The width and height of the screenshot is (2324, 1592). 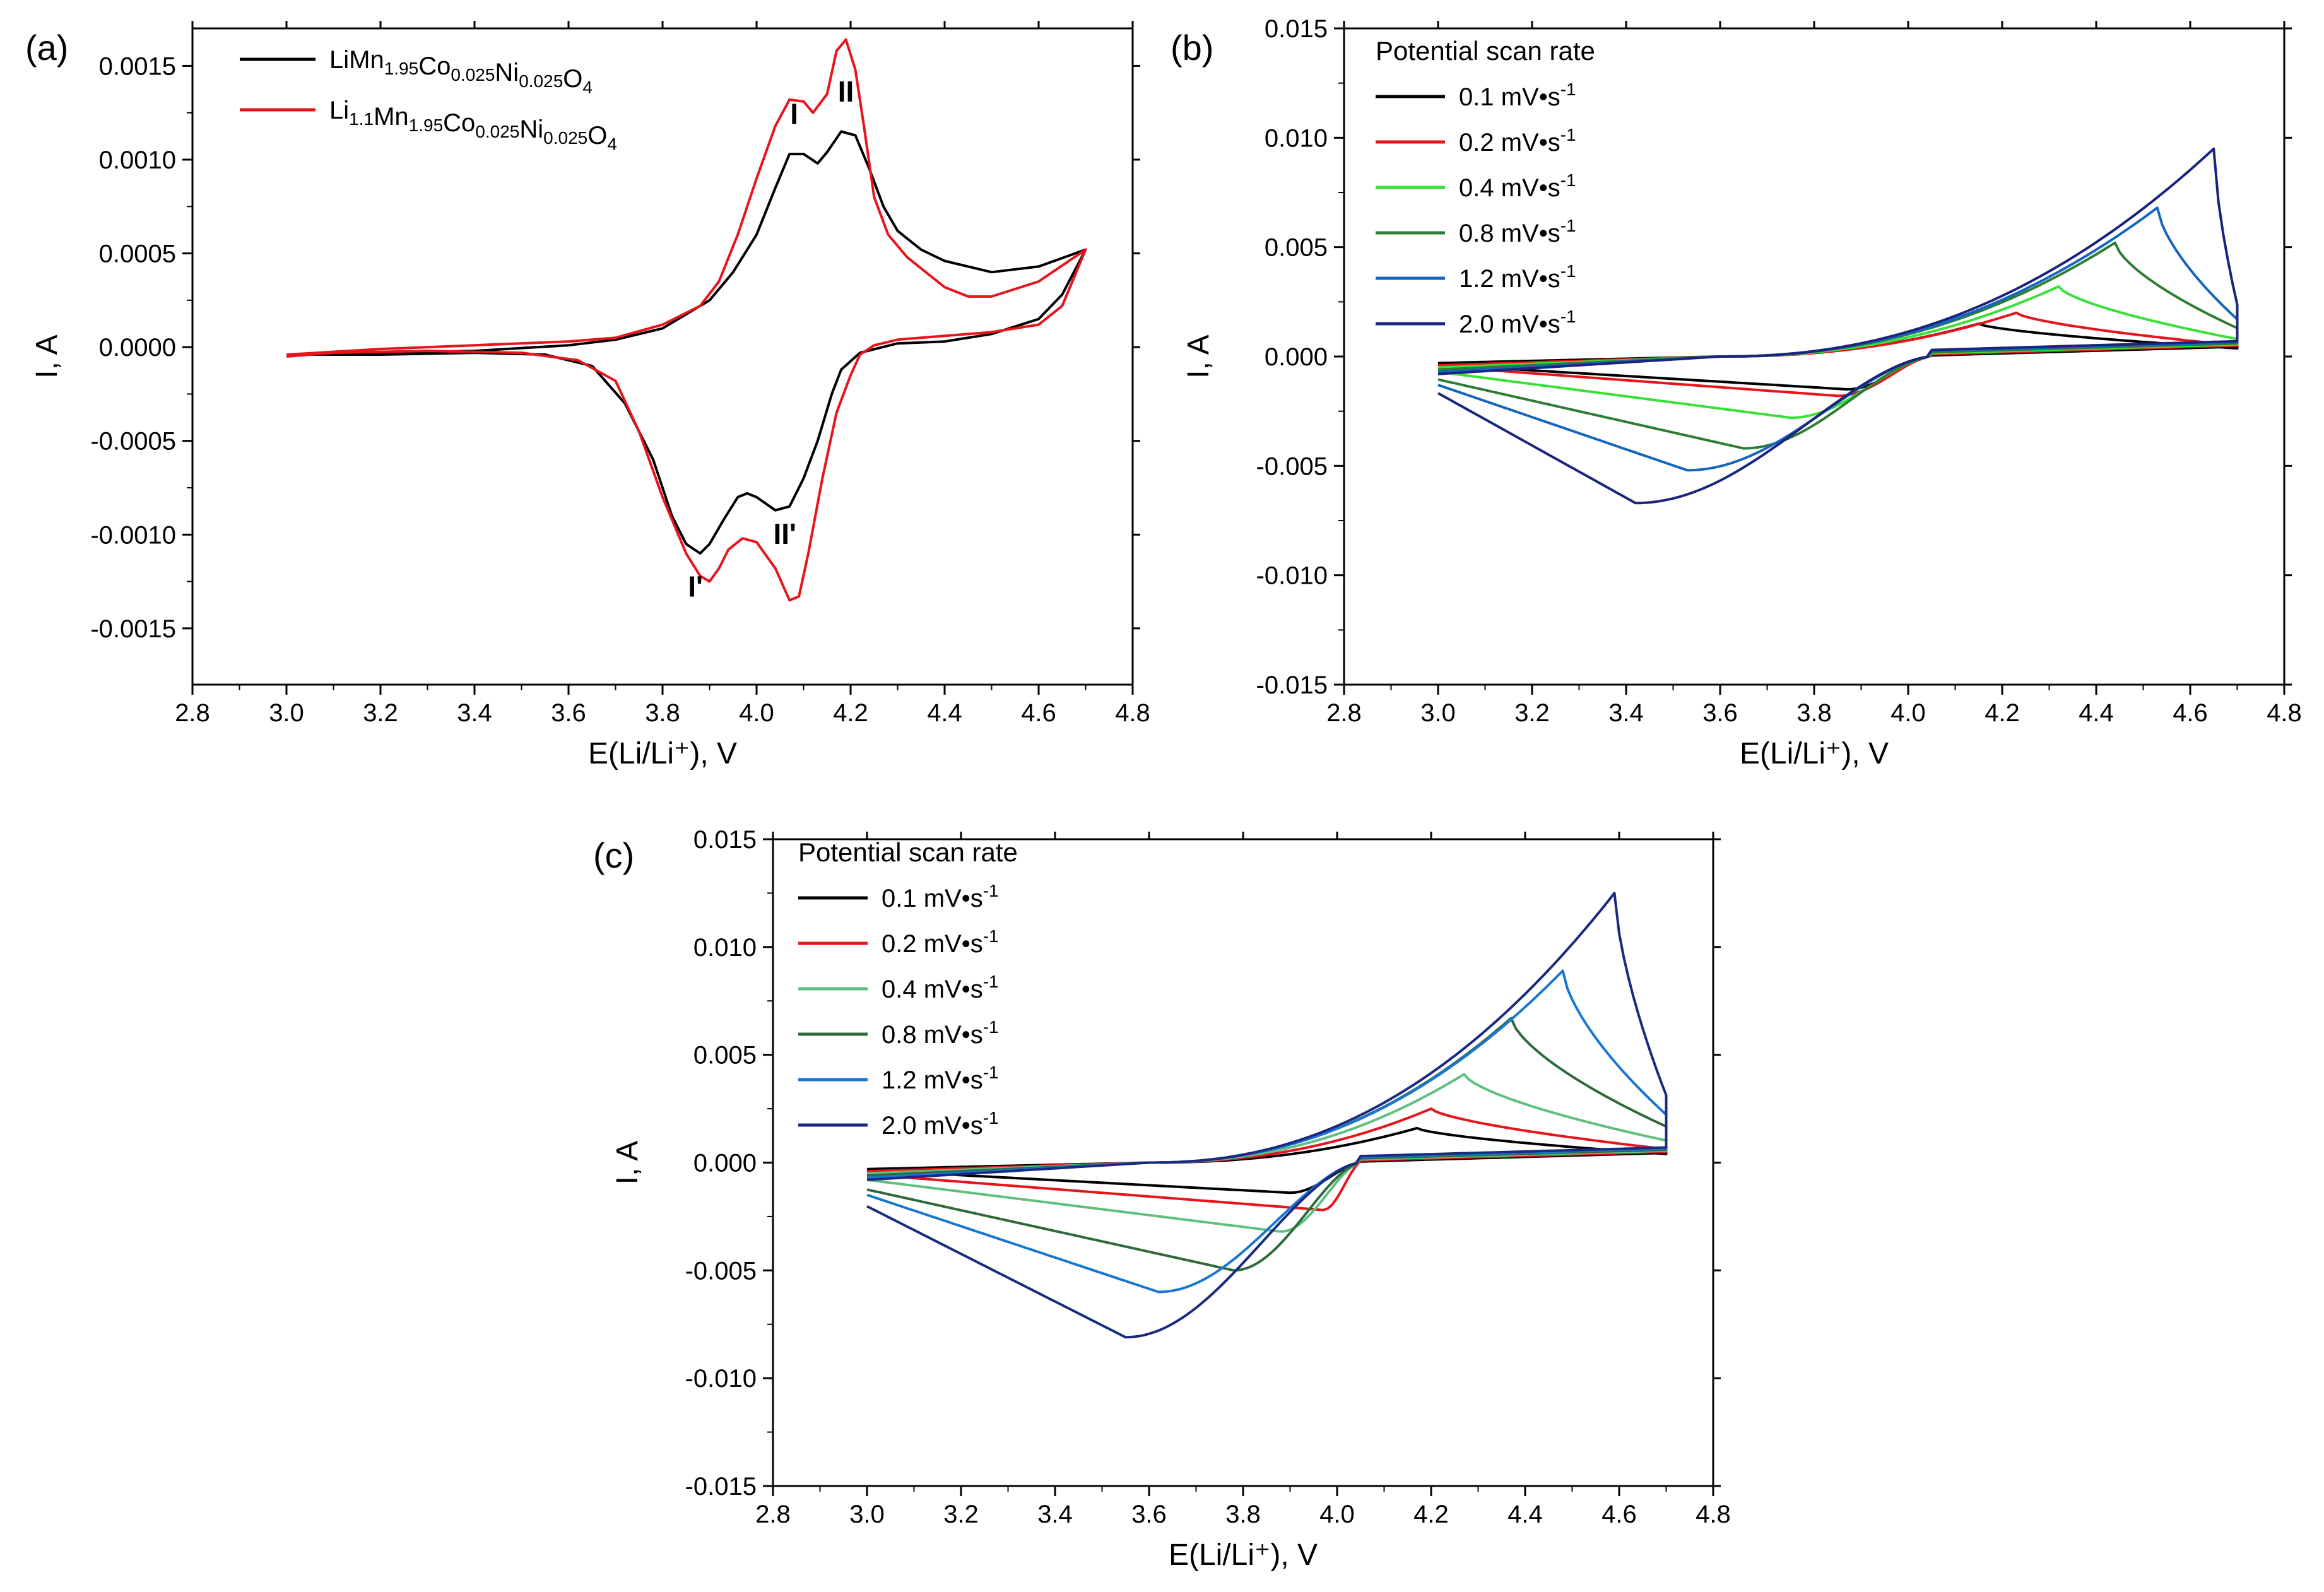 What do you see at coordinates (461, 71) in the screenshot?
I see `legend-entry-label: LiMn1.95Co0.025Ni0.025O4` at bounding box center [461, 71].